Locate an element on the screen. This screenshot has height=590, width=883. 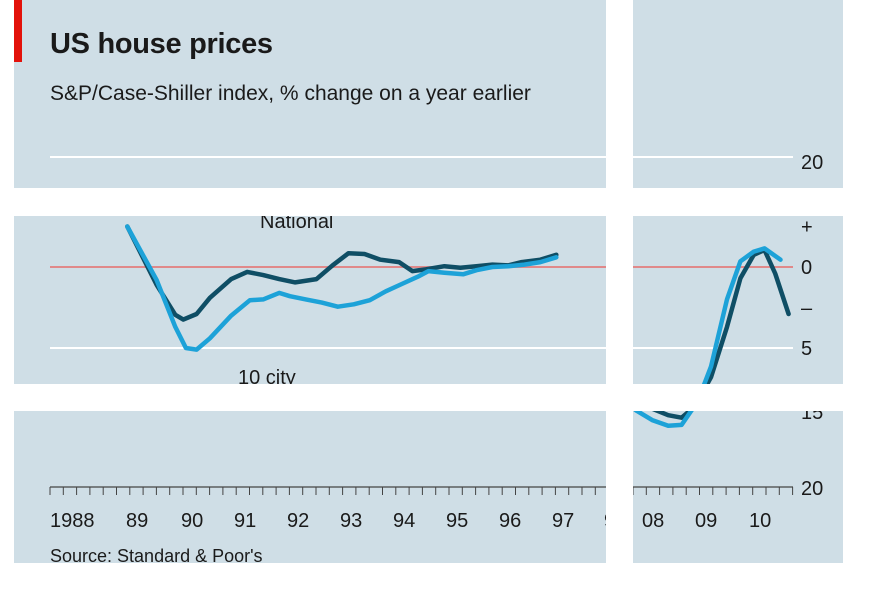
x-tick-label: 89 is located at coordinates (137, 521).